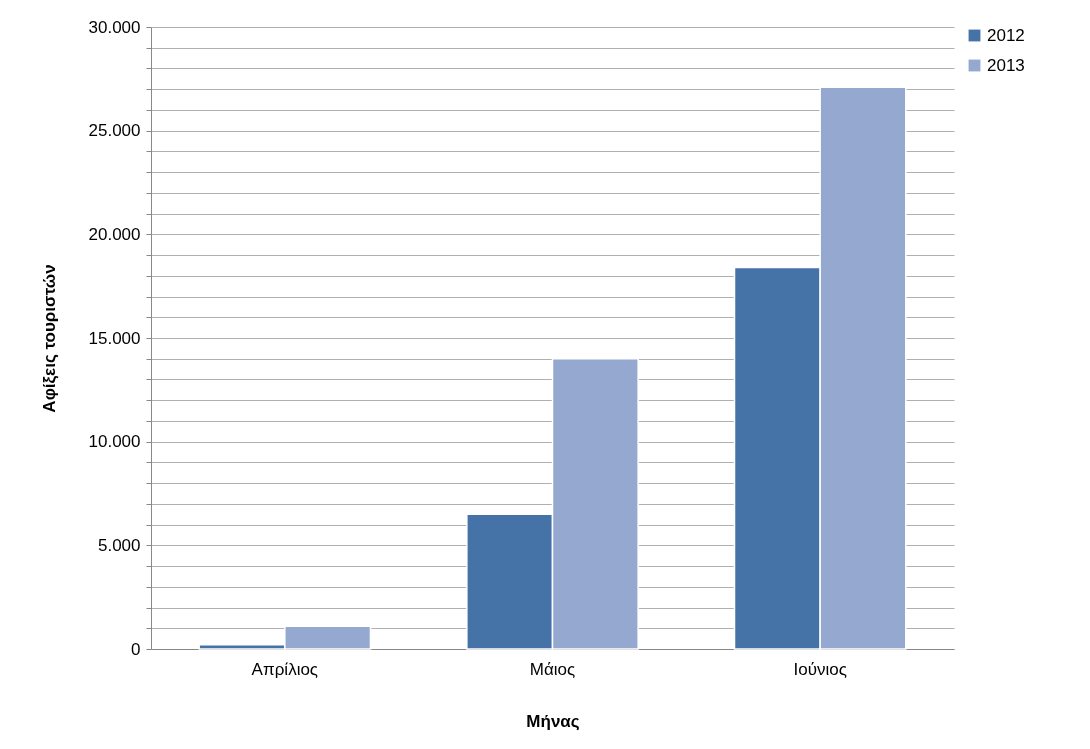 This screenshot has width=1090, height=749. I want to click on y-axis-title: Αφίξεις τουριστών, so click(49, 338).